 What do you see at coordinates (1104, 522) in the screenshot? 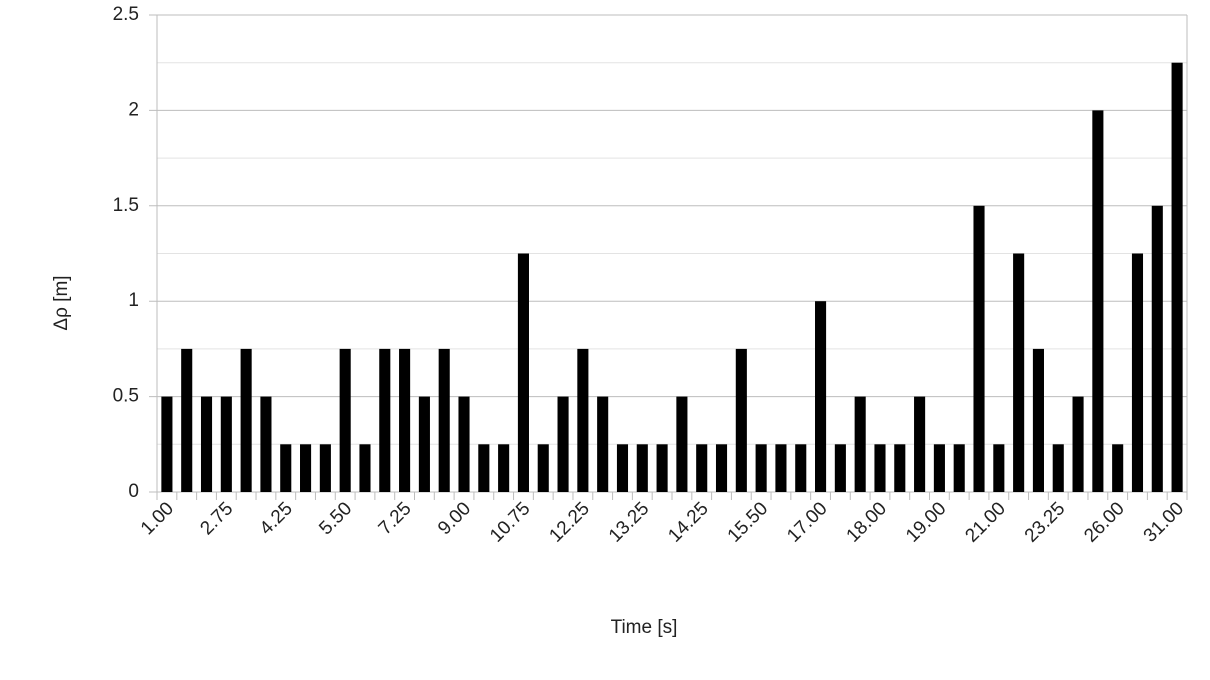
I see `x-tick-label: 26.00` at bounding box center [1104, 522].